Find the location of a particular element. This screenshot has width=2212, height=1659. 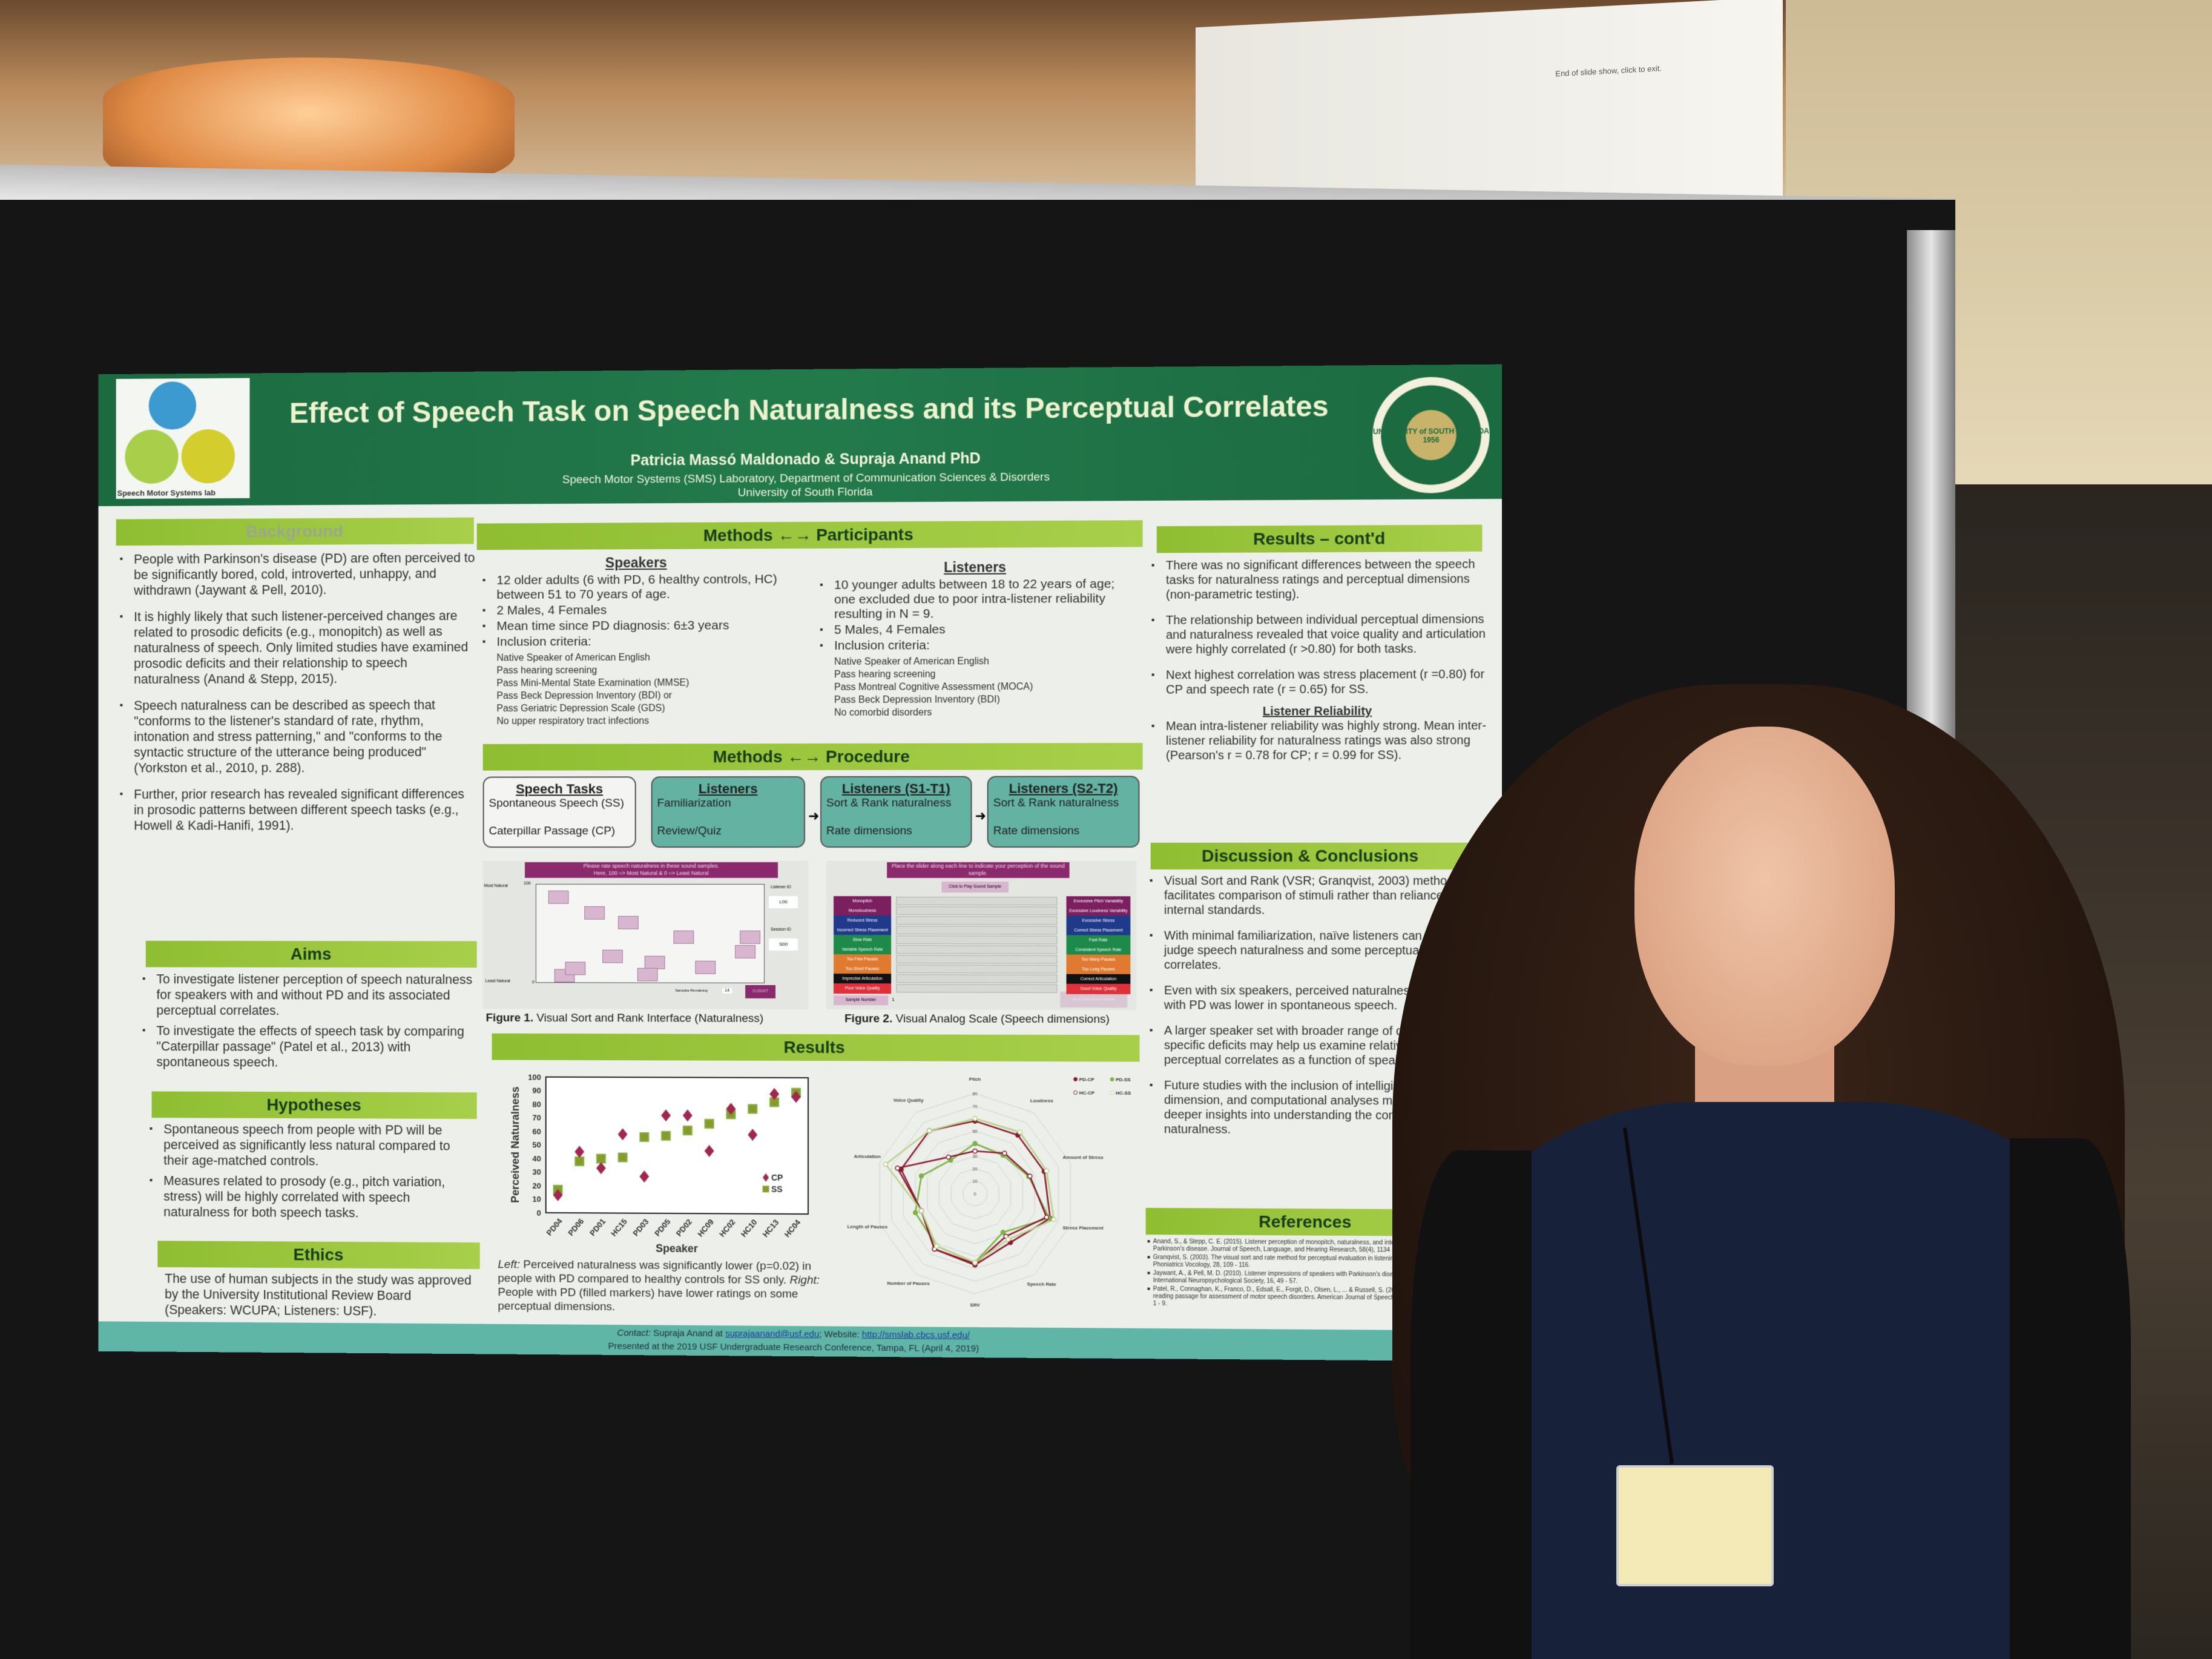

session-id-field: S00 is located at coordinates (783, 945).